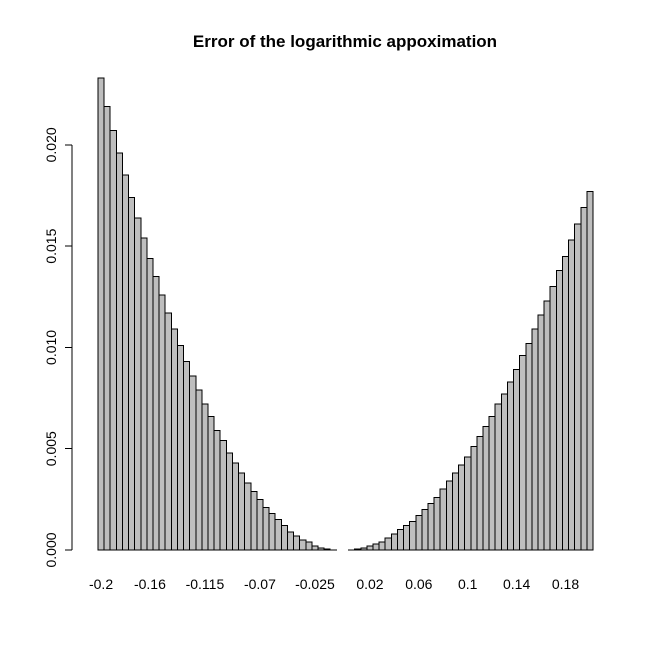 This screenshot has height=653, width=653. Describe the element at coordinates (516, 584) in the screenshot. I see `x-tick-label: 0.14` at that location.